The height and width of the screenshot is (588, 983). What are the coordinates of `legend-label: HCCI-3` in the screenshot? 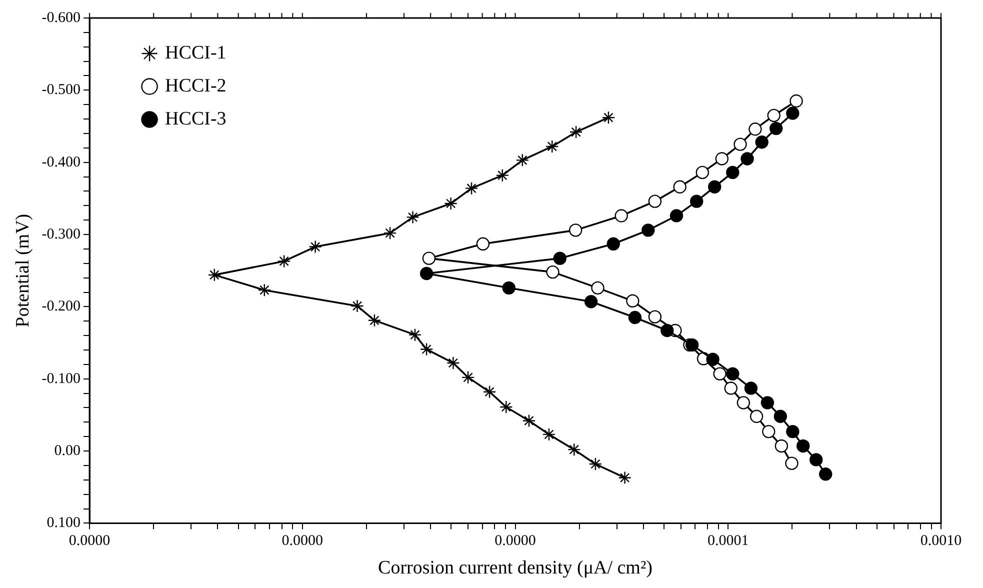 It's located at (195, 119).